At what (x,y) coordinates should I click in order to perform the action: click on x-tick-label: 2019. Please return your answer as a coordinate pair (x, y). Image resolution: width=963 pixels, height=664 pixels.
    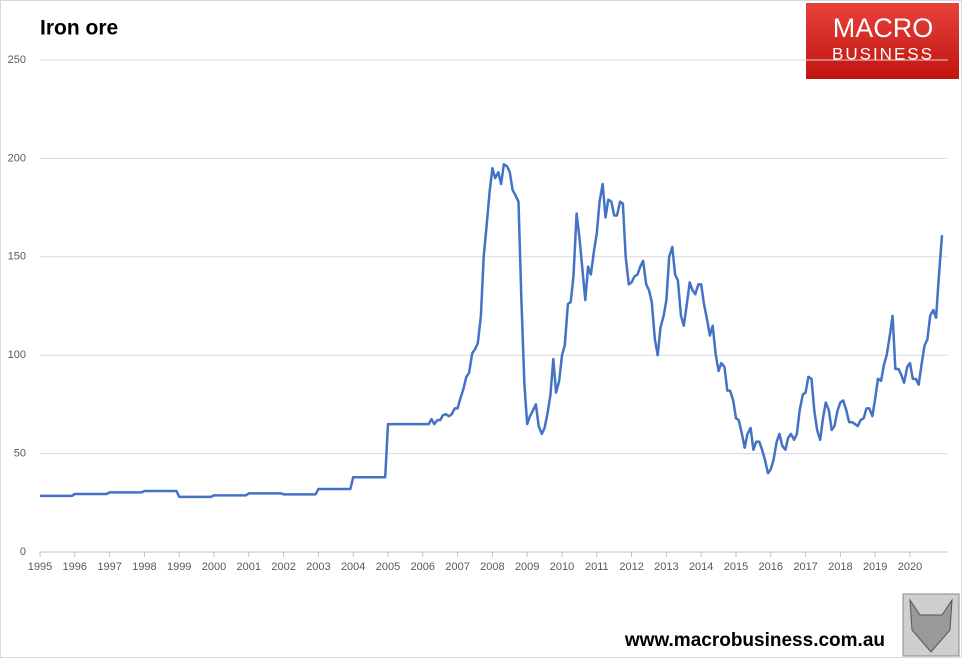
    Looking at the image, I should click on (875, 567).